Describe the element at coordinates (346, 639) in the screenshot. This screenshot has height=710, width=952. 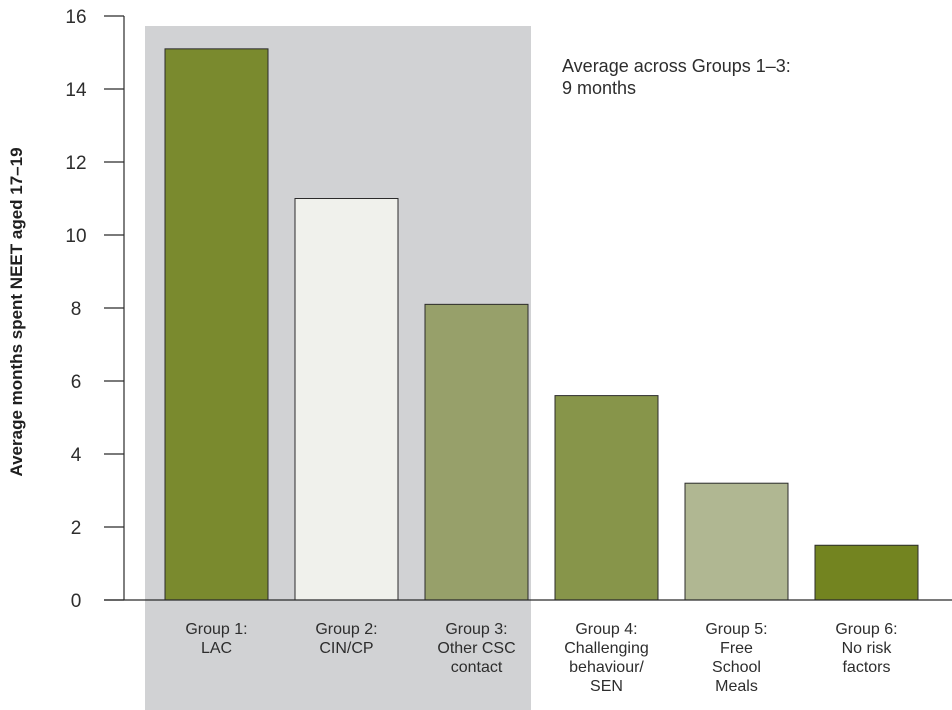
I see `x-tick-label: Group 2: CIN/CP` at that location.